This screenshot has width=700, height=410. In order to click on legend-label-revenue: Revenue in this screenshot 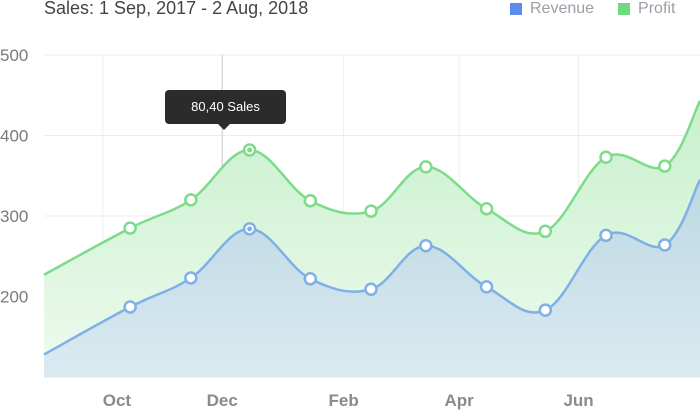, I will do `click(562, 8)`.